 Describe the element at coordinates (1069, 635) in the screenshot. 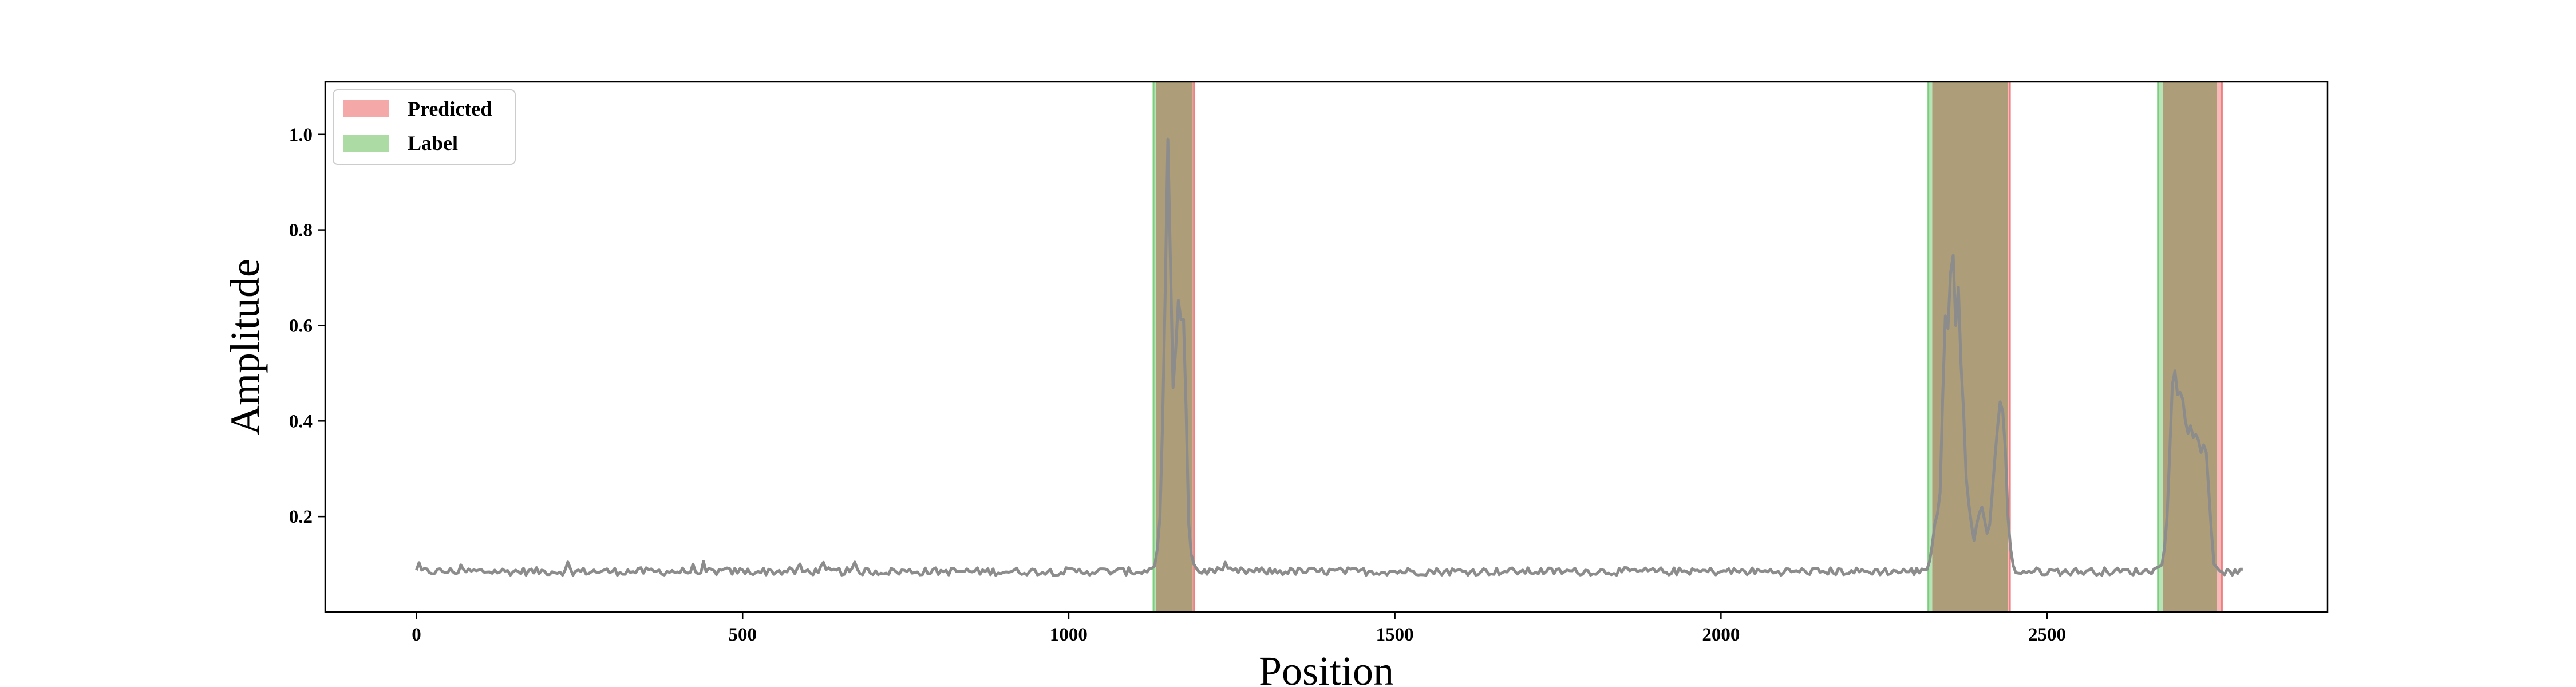

I see `x-tick-label: 1000` at that location.